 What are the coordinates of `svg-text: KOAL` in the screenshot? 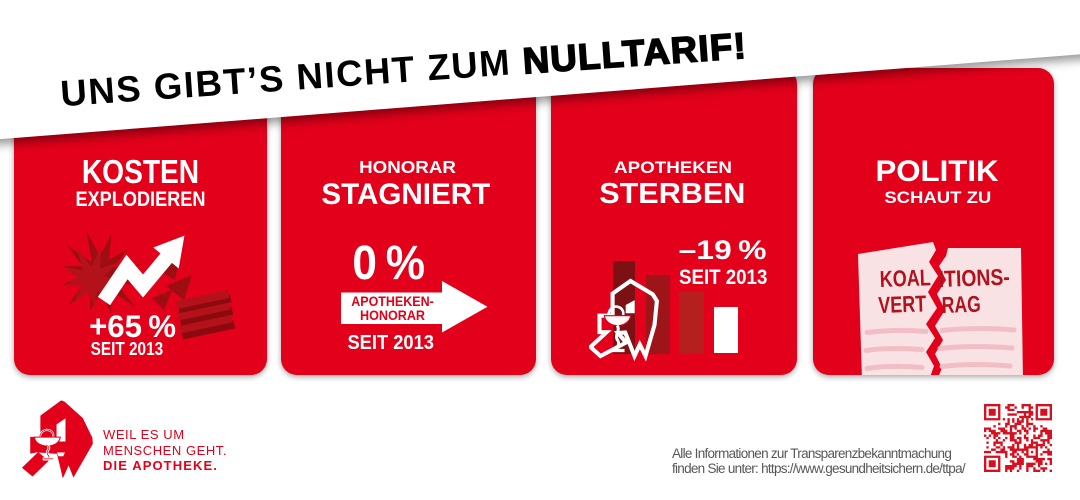 It's located at (905, 278).